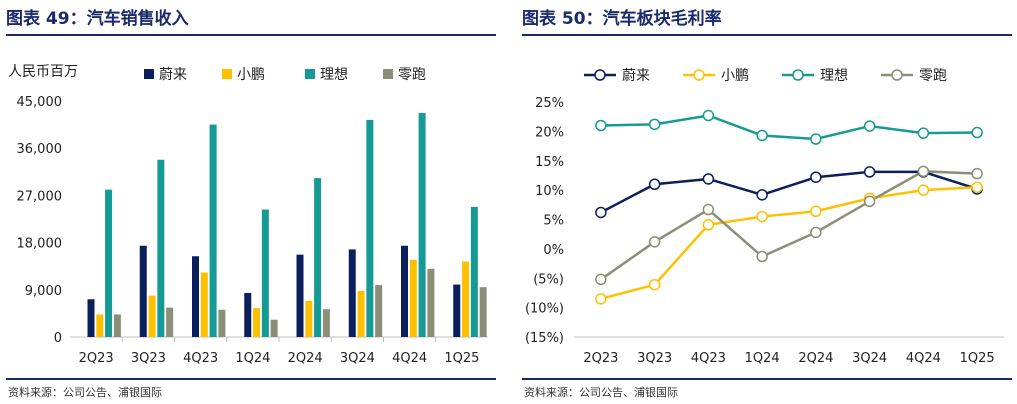 This screenshot has width=1017, height=404. Describe the element at coordinates (457, 310) in the screenshot. I see `bar-蔚来-1Q25` at that location.